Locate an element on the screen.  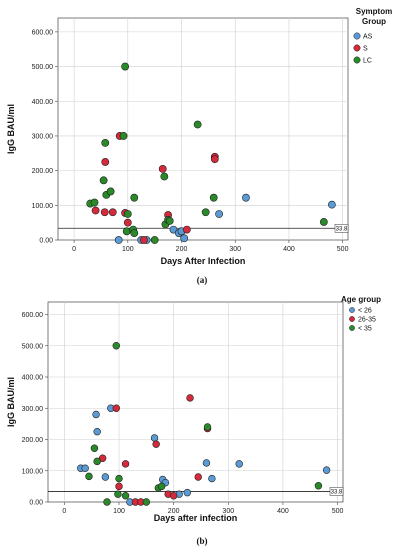
legend-label: < 35 is located at coordinates (365, 329).